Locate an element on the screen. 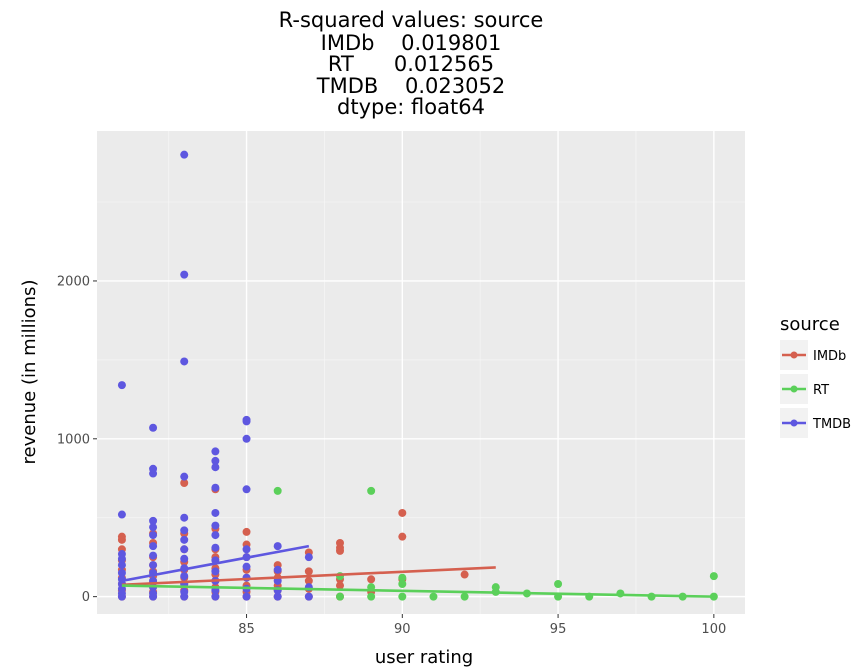 This screenshot has width=864, height=672. title-line-4: TMDB 0.023052 is located at coordinates (410, 86).